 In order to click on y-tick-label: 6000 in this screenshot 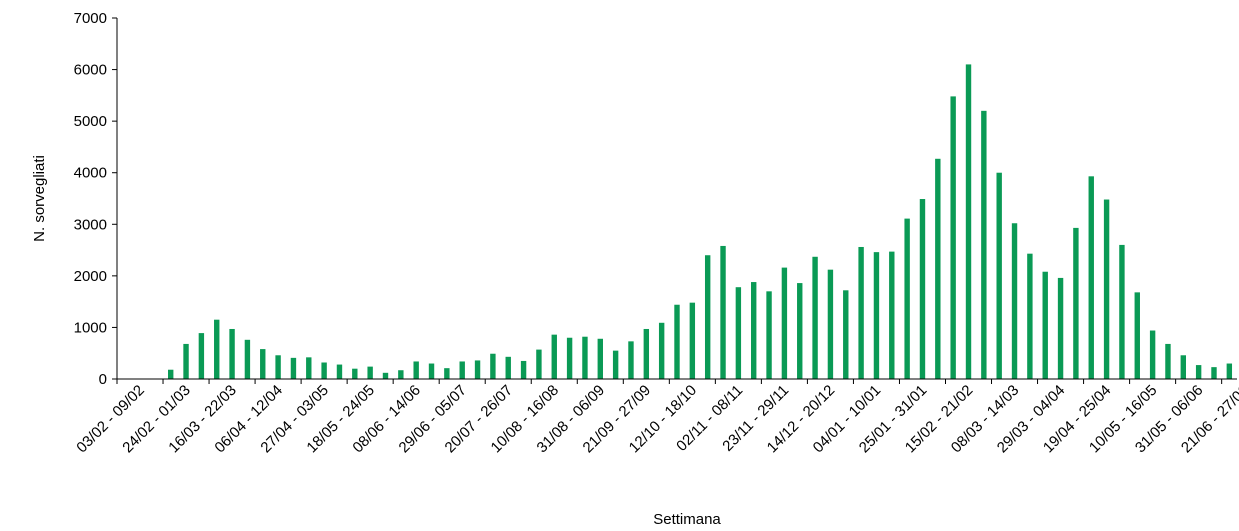, I will do `click(90, 70)`.